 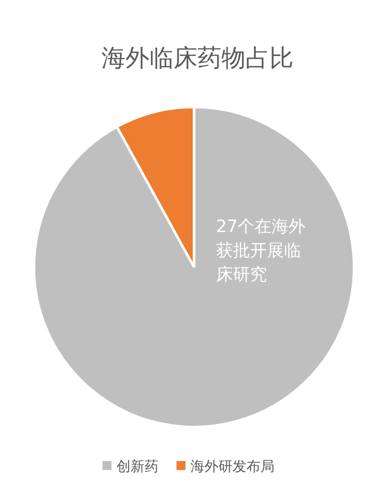 What do you see at coordinates (232, 467) in the screenshot?
I see `legend-label: 海外研发布局` at bounding box center [232, 467].